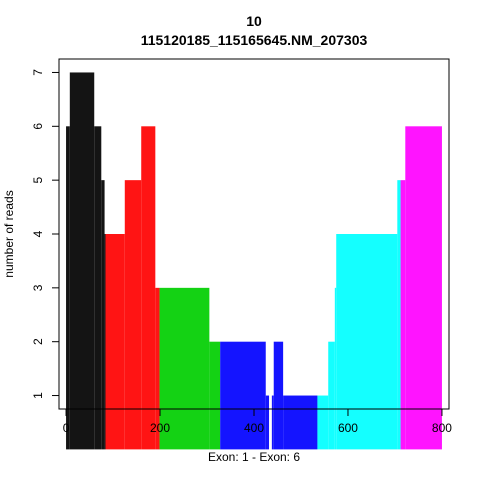 Image resolution: width=480 pixels, height=480 pixels. I want to click on y-tick-label: 4, so click(38, 233).